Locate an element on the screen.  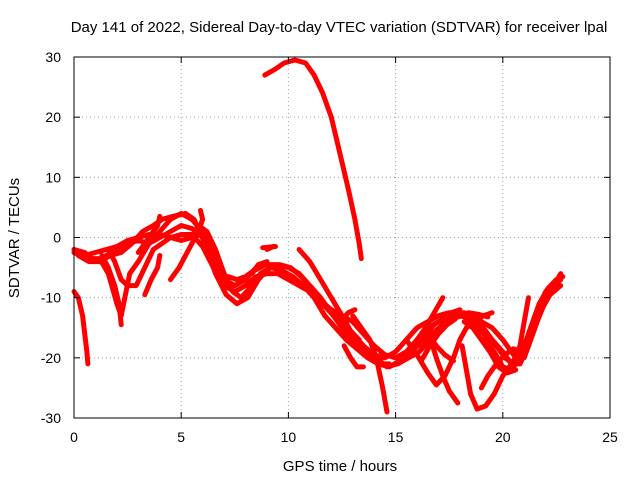
y-tick-label: 0 is located at coordinates (57, 238).